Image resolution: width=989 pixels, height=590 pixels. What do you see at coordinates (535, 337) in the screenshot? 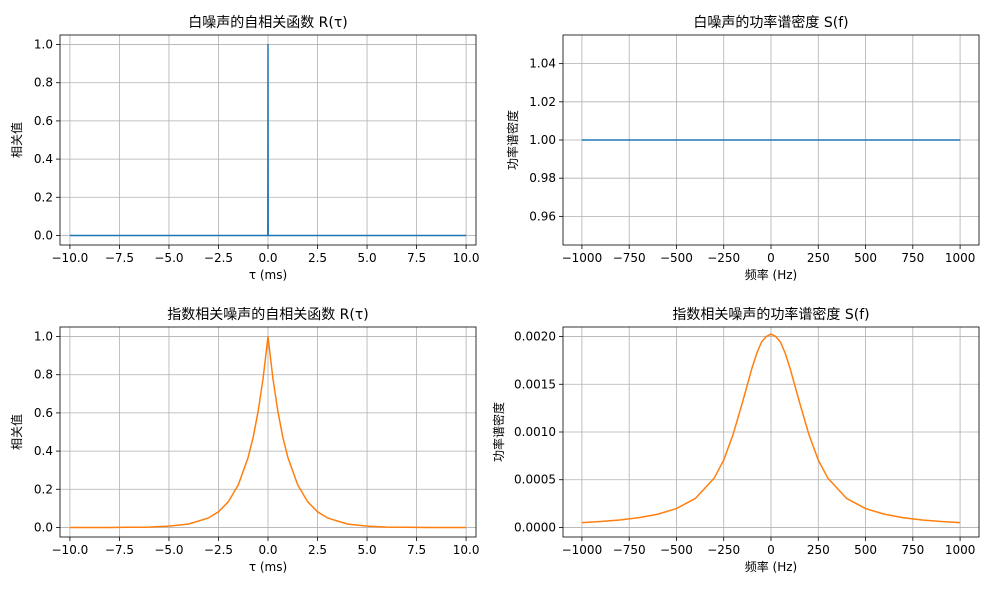
I see `y-tick-label: 0.0020` at bounding box center [535, 337].